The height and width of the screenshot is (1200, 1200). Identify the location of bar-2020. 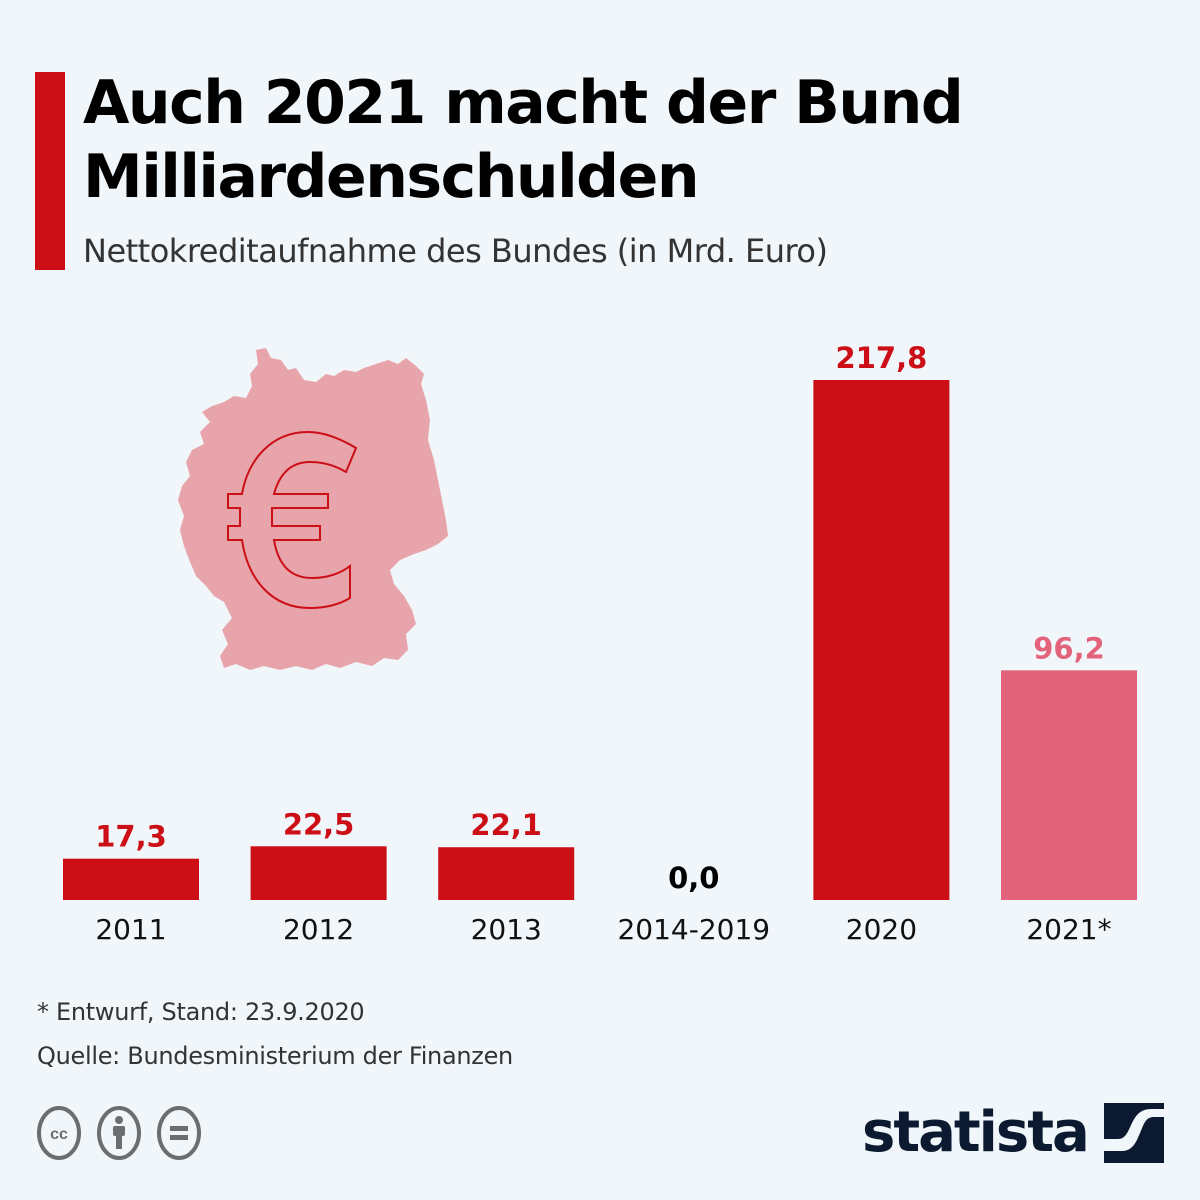
(881, 640).